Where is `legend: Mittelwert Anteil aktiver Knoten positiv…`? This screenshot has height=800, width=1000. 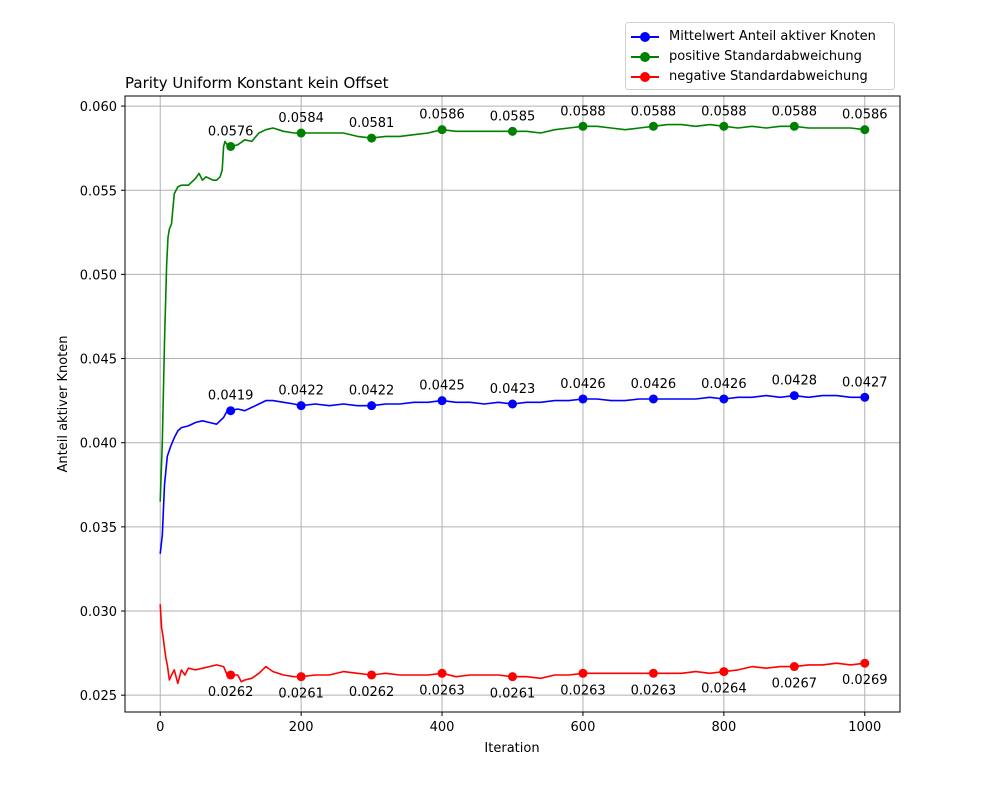 legend: Mittelwert Anteil aktiver Knoten positiv… is located at coordinates (760, 56).